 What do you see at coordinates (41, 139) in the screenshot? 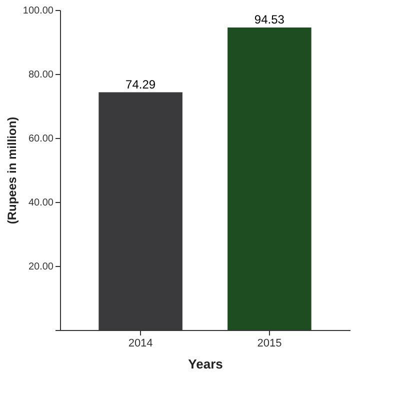
I see `y-tick-label: 60.00` at bounding box center [41, 139].